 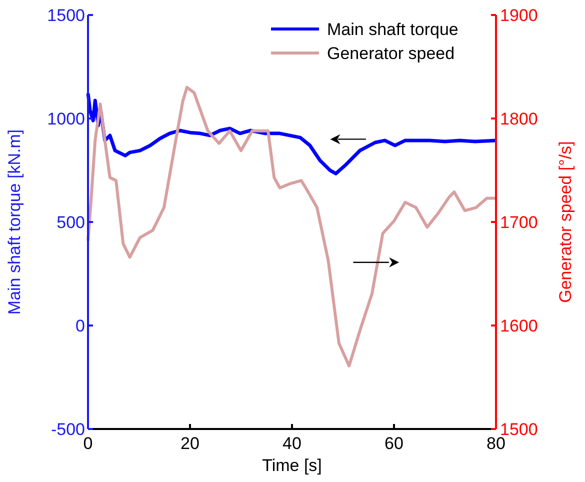 What do you see at coordinates (292, 465) in the screenshot?
I see `x-axis-title: Time [s]` at bounding box center [292, 465].